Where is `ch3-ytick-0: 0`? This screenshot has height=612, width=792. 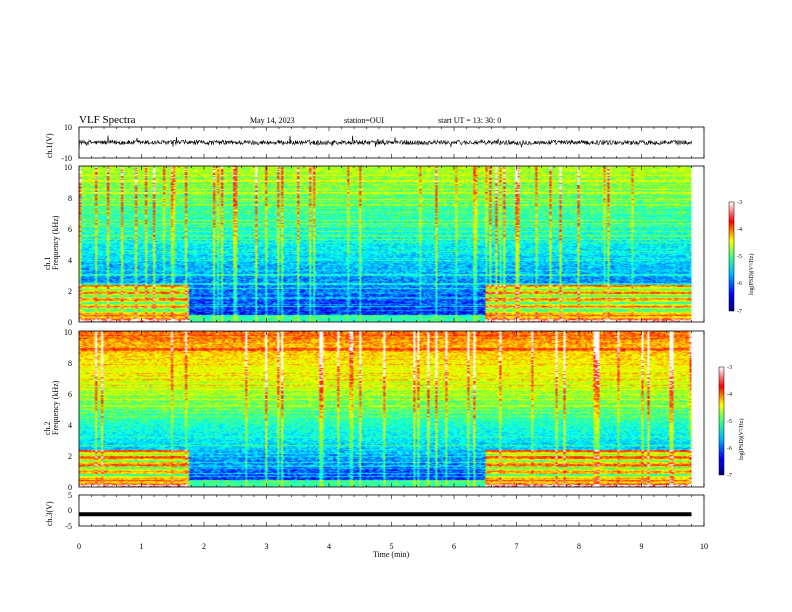 ch3-ytick-0: 0 is located at coordinates (70, 510).